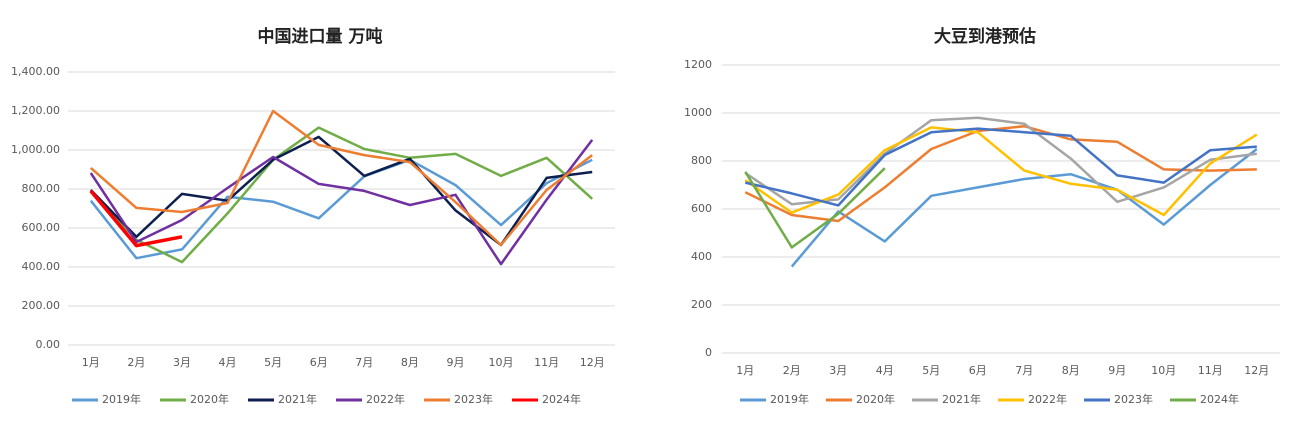 Image resolution: width=1290 pixels, height=423 pixels. What do you see at coordinates (320, 36) in the screenshot?
I see `chart-title: 中国进口量 万吨` at bounding box center [320, 36].